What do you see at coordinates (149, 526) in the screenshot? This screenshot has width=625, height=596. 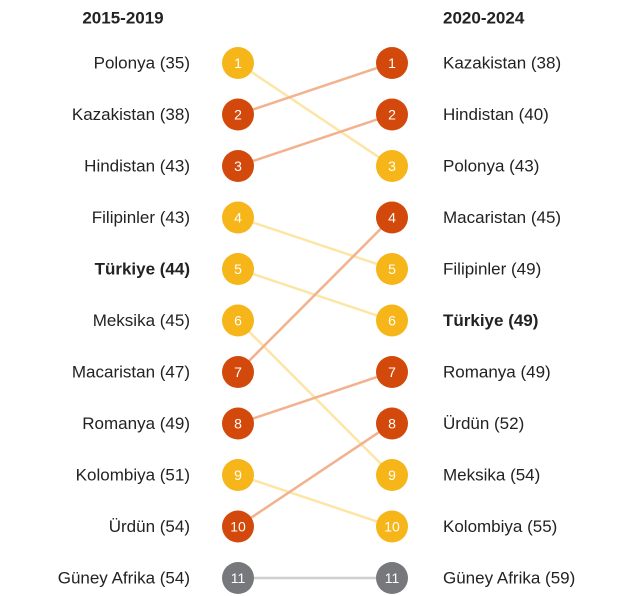 I see `country-label: Ürdün (54)` at bounding box center [149, 526].